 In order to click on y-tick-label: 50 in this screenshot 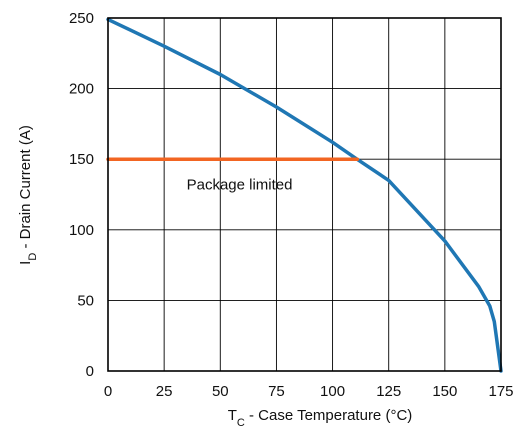, I will do `click(85, 300)`.